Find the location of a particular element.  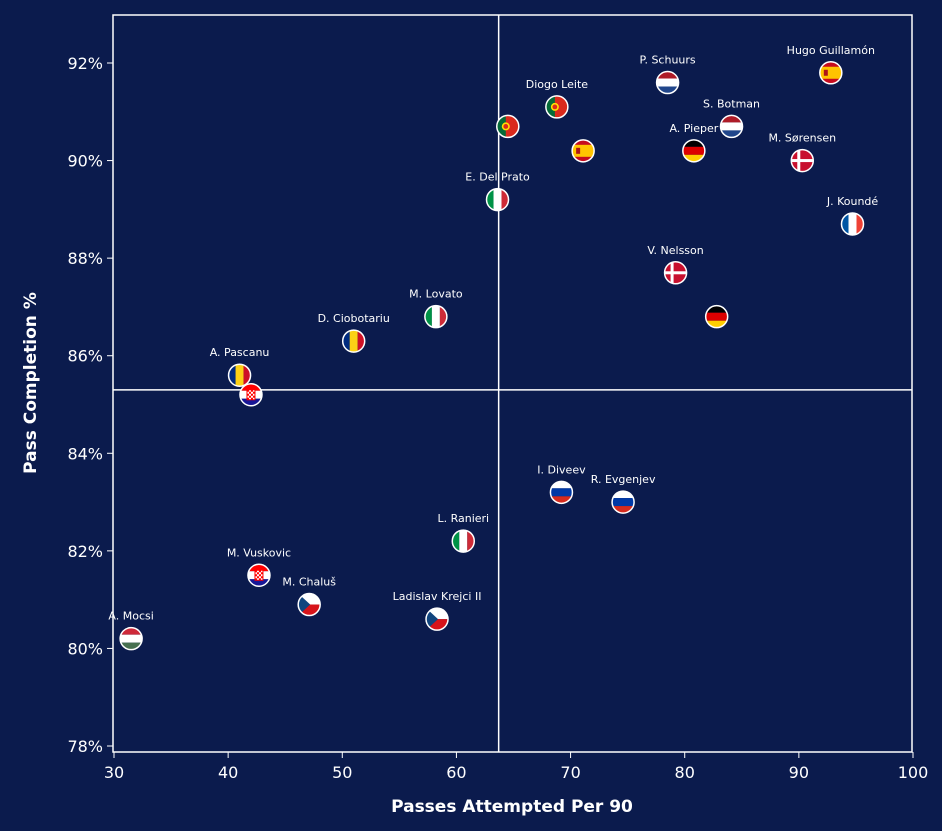

point-label: M. Sørensen is located at coordinates (802, 138).